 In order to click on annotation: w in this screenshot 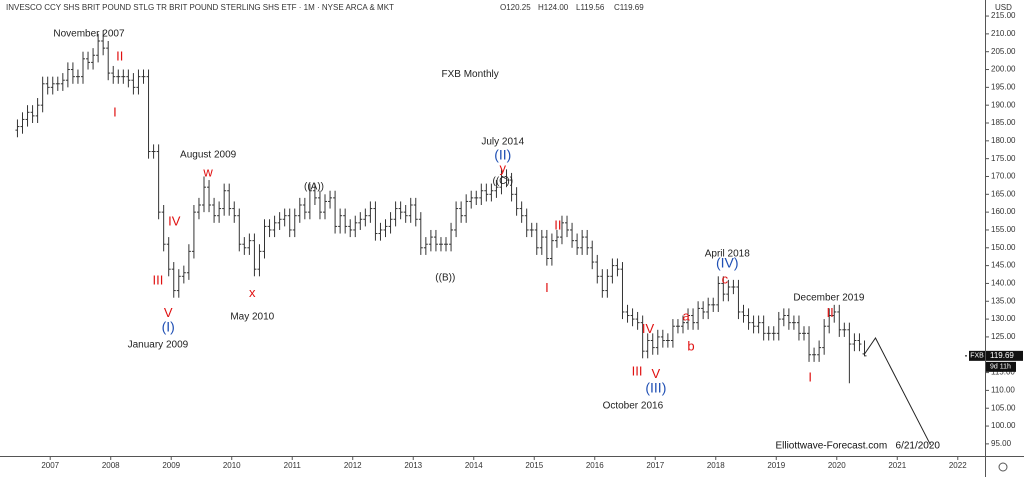, I will do `click(207, 171)`.